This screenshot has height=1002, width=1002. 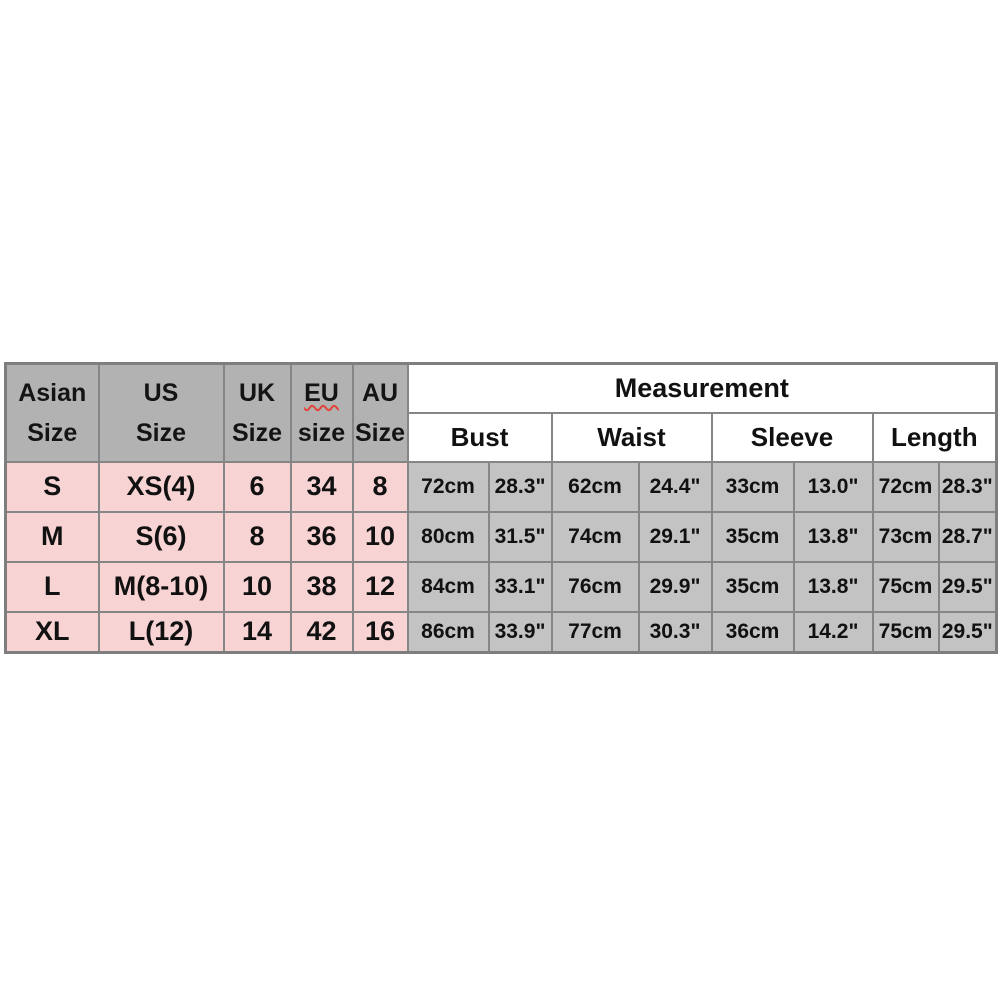 What do you see at coordinates (905, 536) in the screenshot?
I see `cell-length-cm: 73cm` at bounding box center [905, 536].